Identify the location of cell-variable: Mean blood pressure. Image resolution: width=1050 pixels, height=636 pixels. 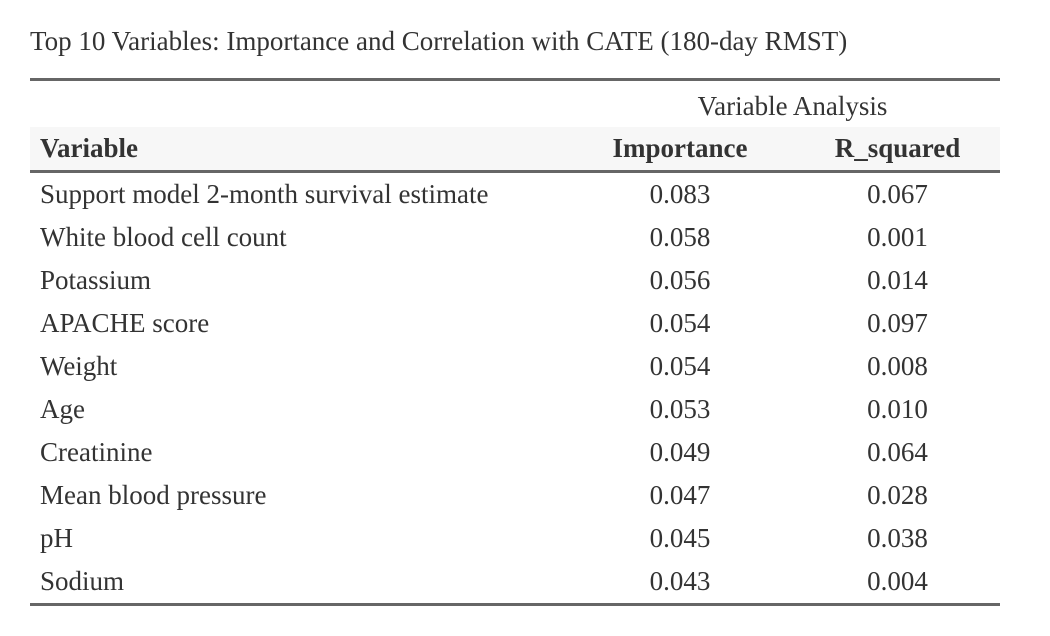
(153, 495).